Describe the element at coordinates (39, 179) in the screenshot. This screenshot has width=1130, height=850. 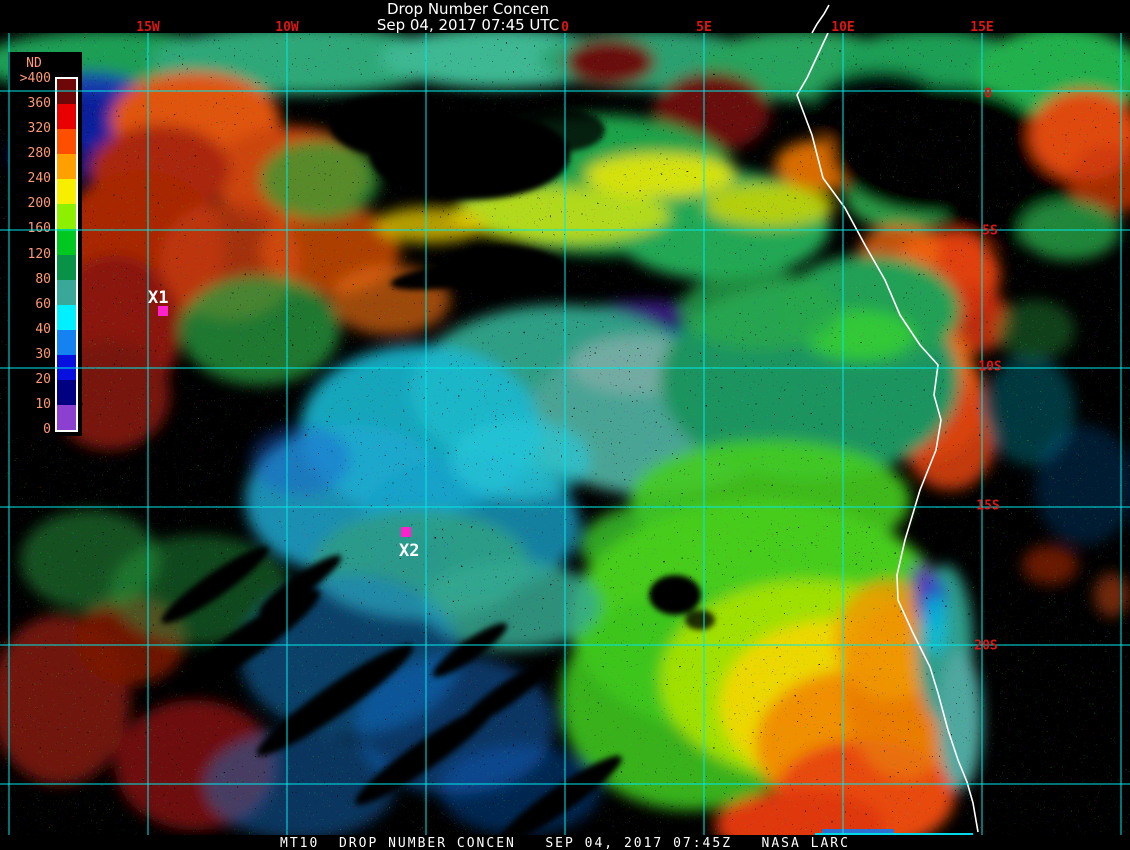
I see `legend-tick-label: 240` at that location.